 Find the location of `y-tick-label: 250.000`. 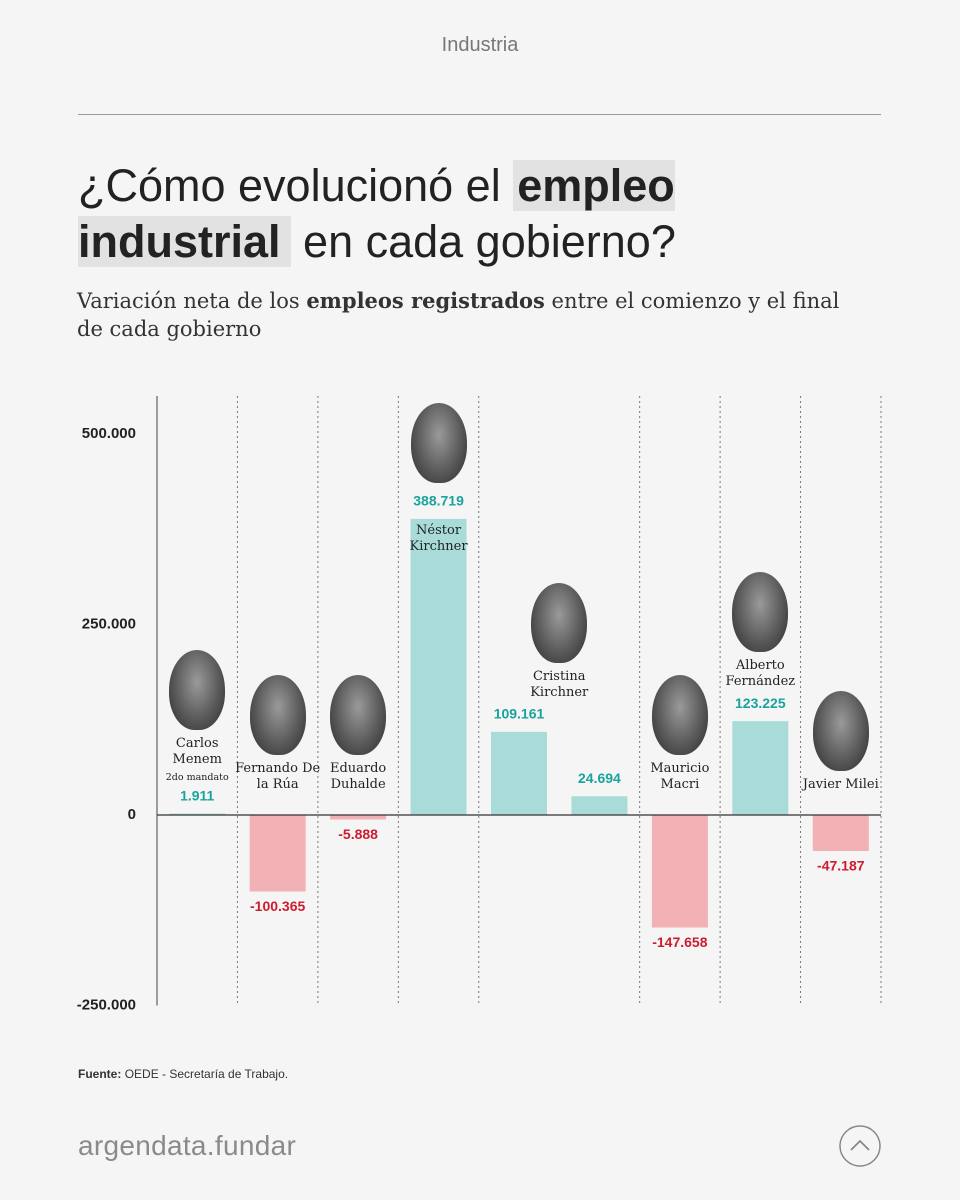

y-tick-label: 250.000 is located at coordinates (109, 624).